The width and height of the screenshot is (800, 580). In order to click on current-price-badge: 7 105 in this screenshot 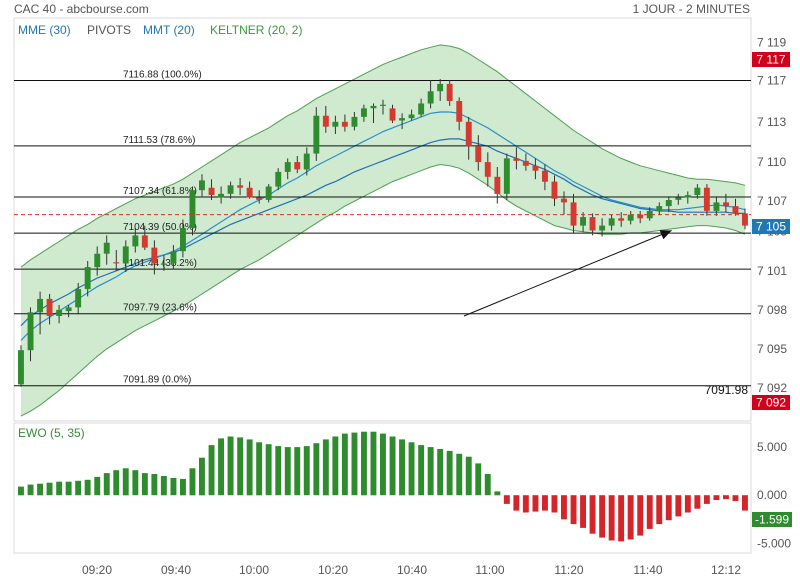, I will do `click(771, 226)`.